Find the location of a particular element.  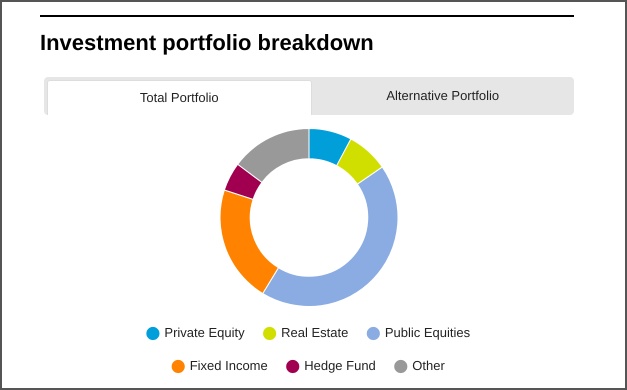

chart-title: Investment portfolio breakdown is located at coordinates (207, 43).